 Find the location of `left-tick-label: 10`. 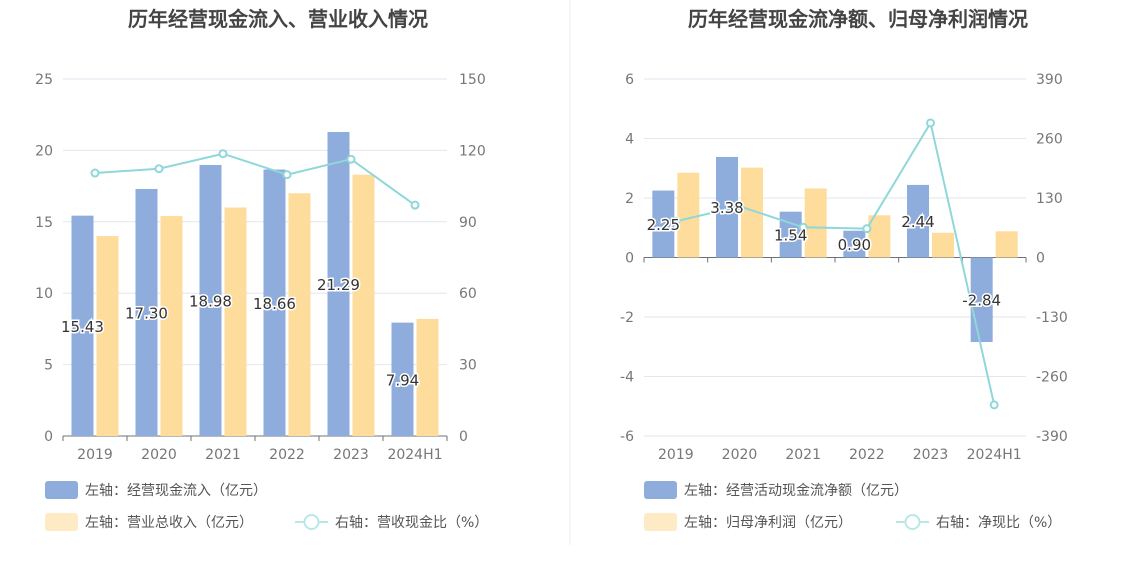

left-tick-label: 10 is located at coordinates (44, 294).